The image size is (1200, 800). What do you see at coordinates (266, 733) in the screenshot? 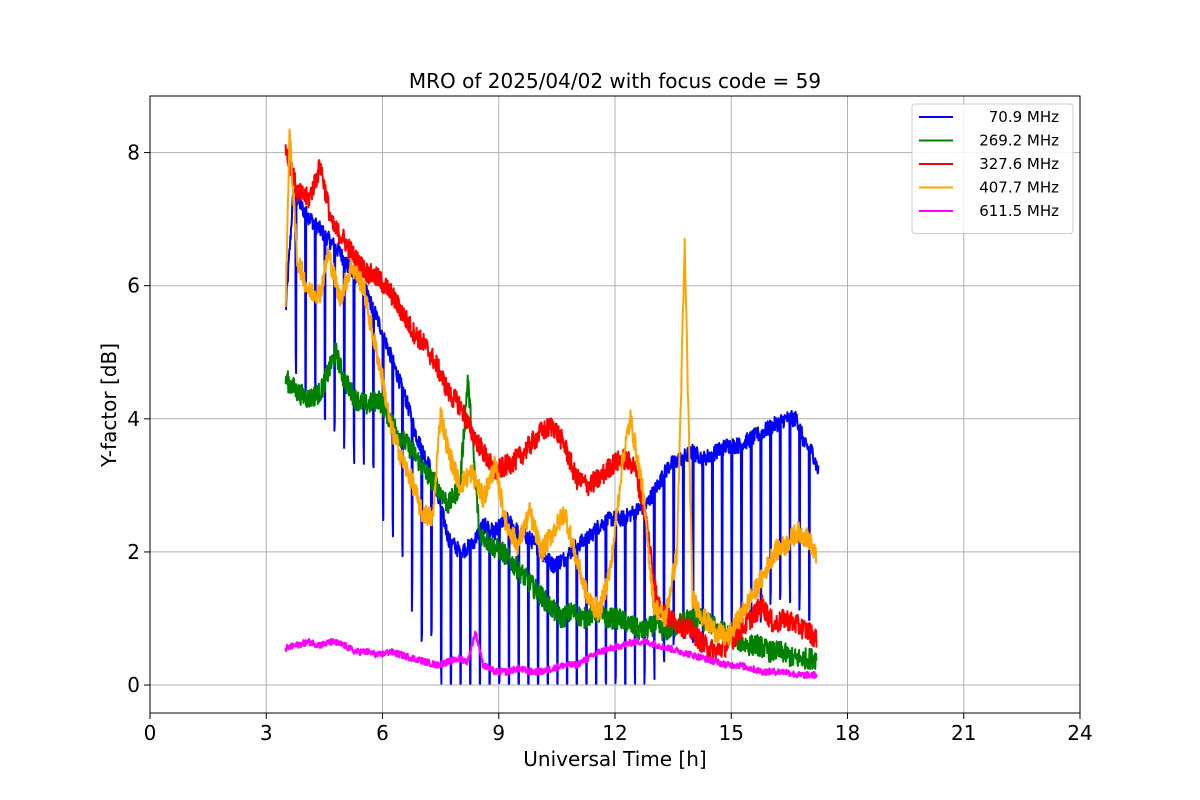
I see `x-tick-label: 3` at bounding box center [266, 733].